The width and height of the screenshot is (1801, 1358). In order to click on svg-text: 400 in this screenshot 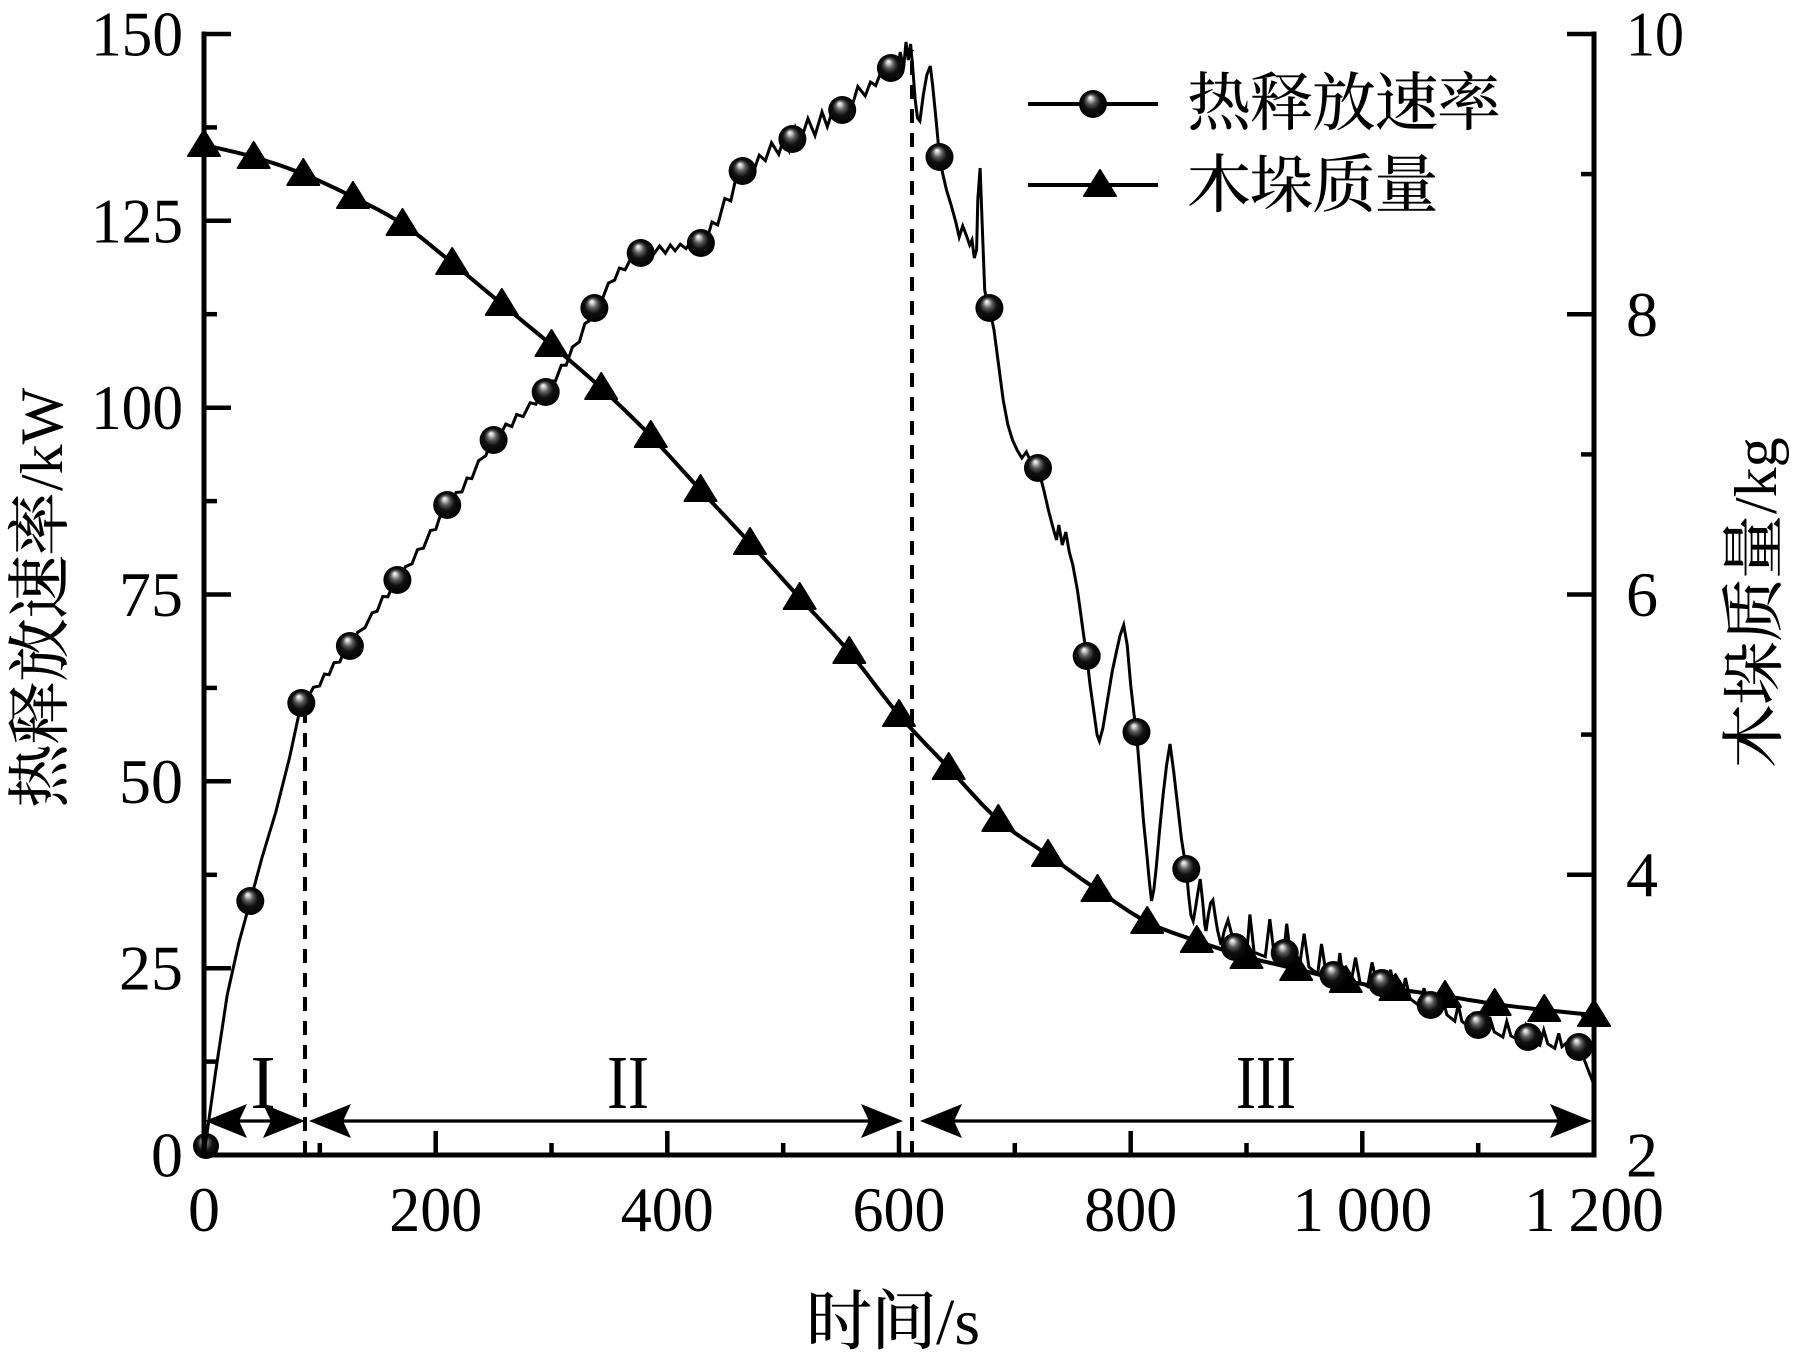, I will do `click(667, 1209)`.